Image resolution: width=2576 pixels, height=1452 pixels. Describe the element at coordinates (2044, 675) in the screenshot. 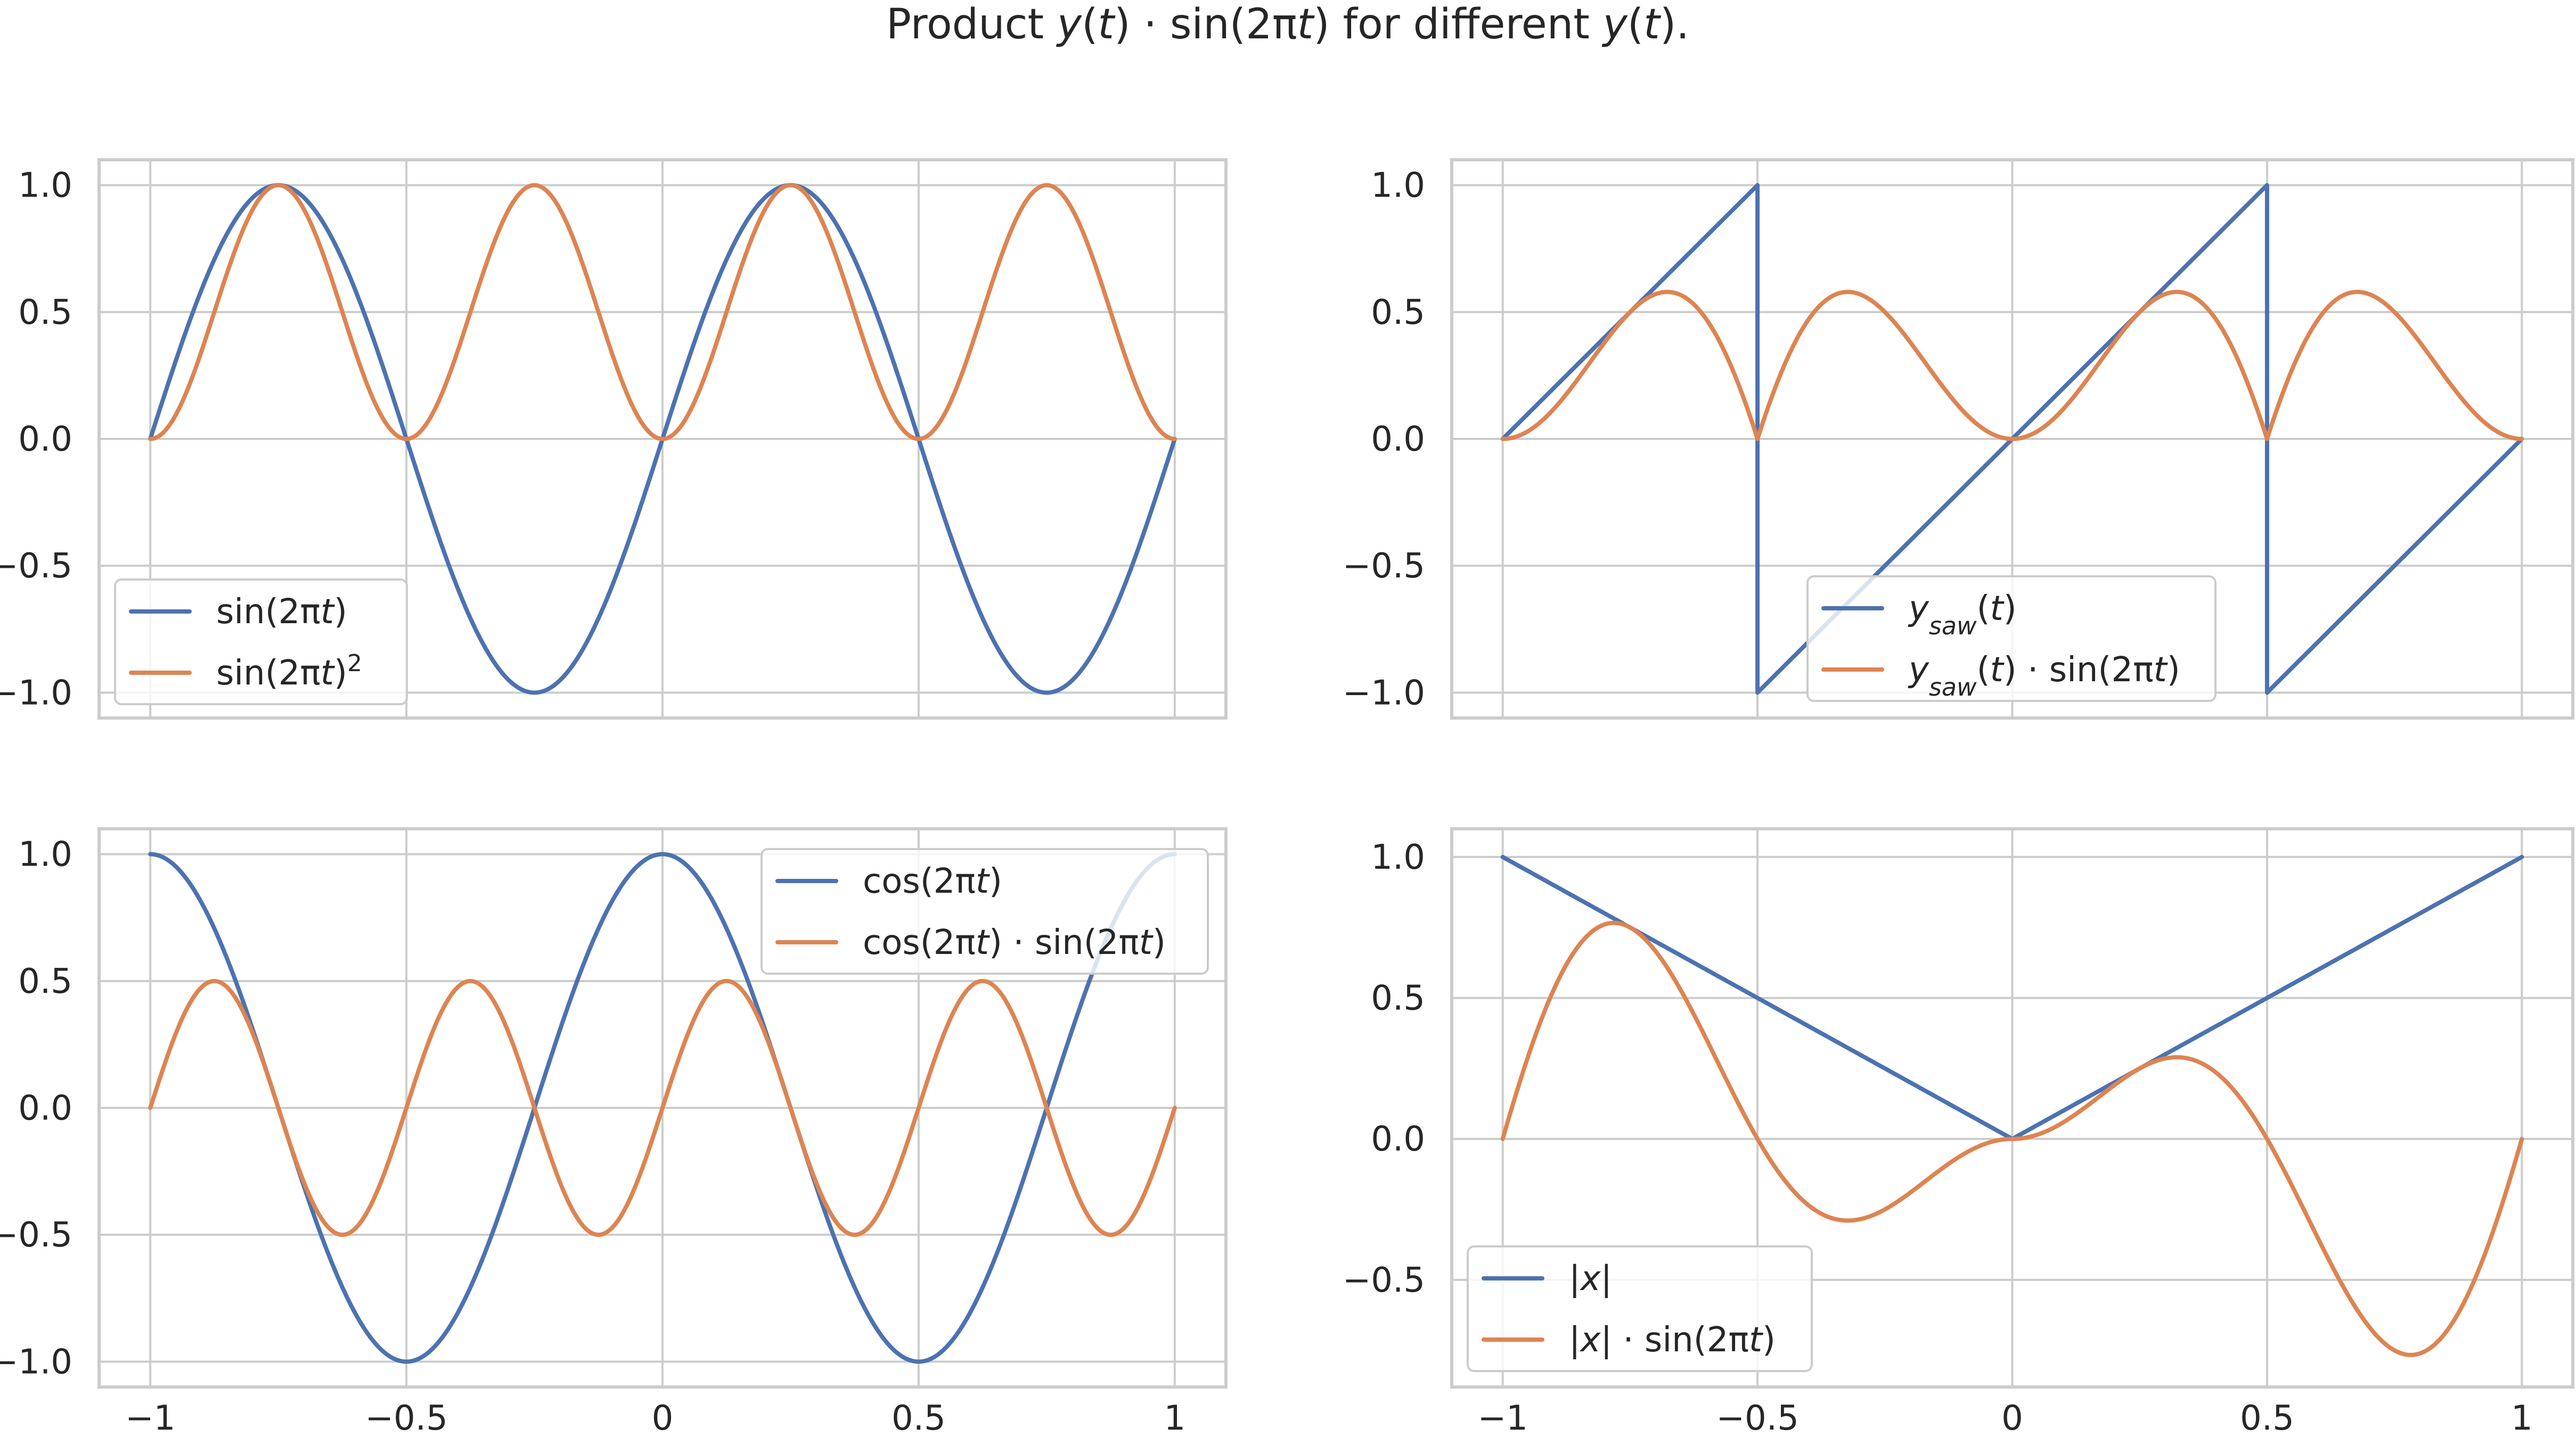

I see `legend-label-saw-times-sin: ysaw(t) · sin(2πt)` at that location.